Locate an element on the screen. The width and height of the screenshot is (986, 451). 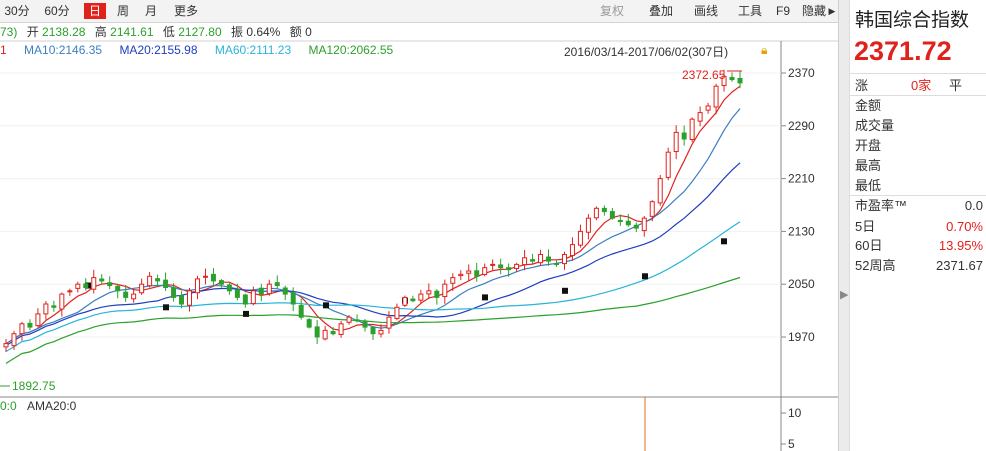
collapse-arrow-icon: ▶ is located at coordinates (844, 295).